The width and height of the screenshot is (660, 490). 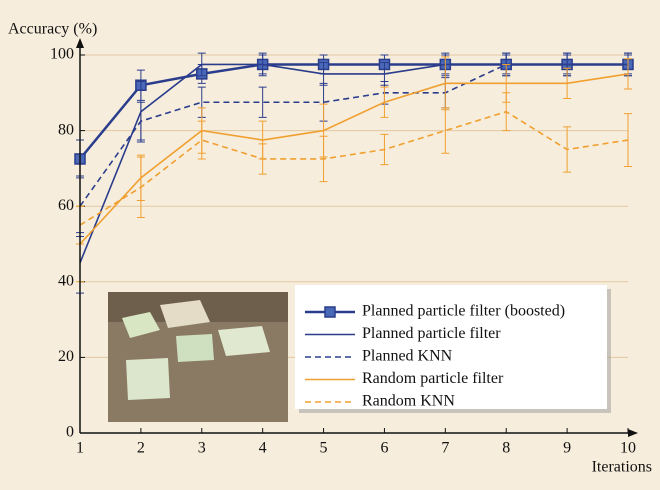 What do you see at coordinates (431, 333) in the screenshot?
I see `legend-label: Planned particle filter` at bounding box center [431, 333].